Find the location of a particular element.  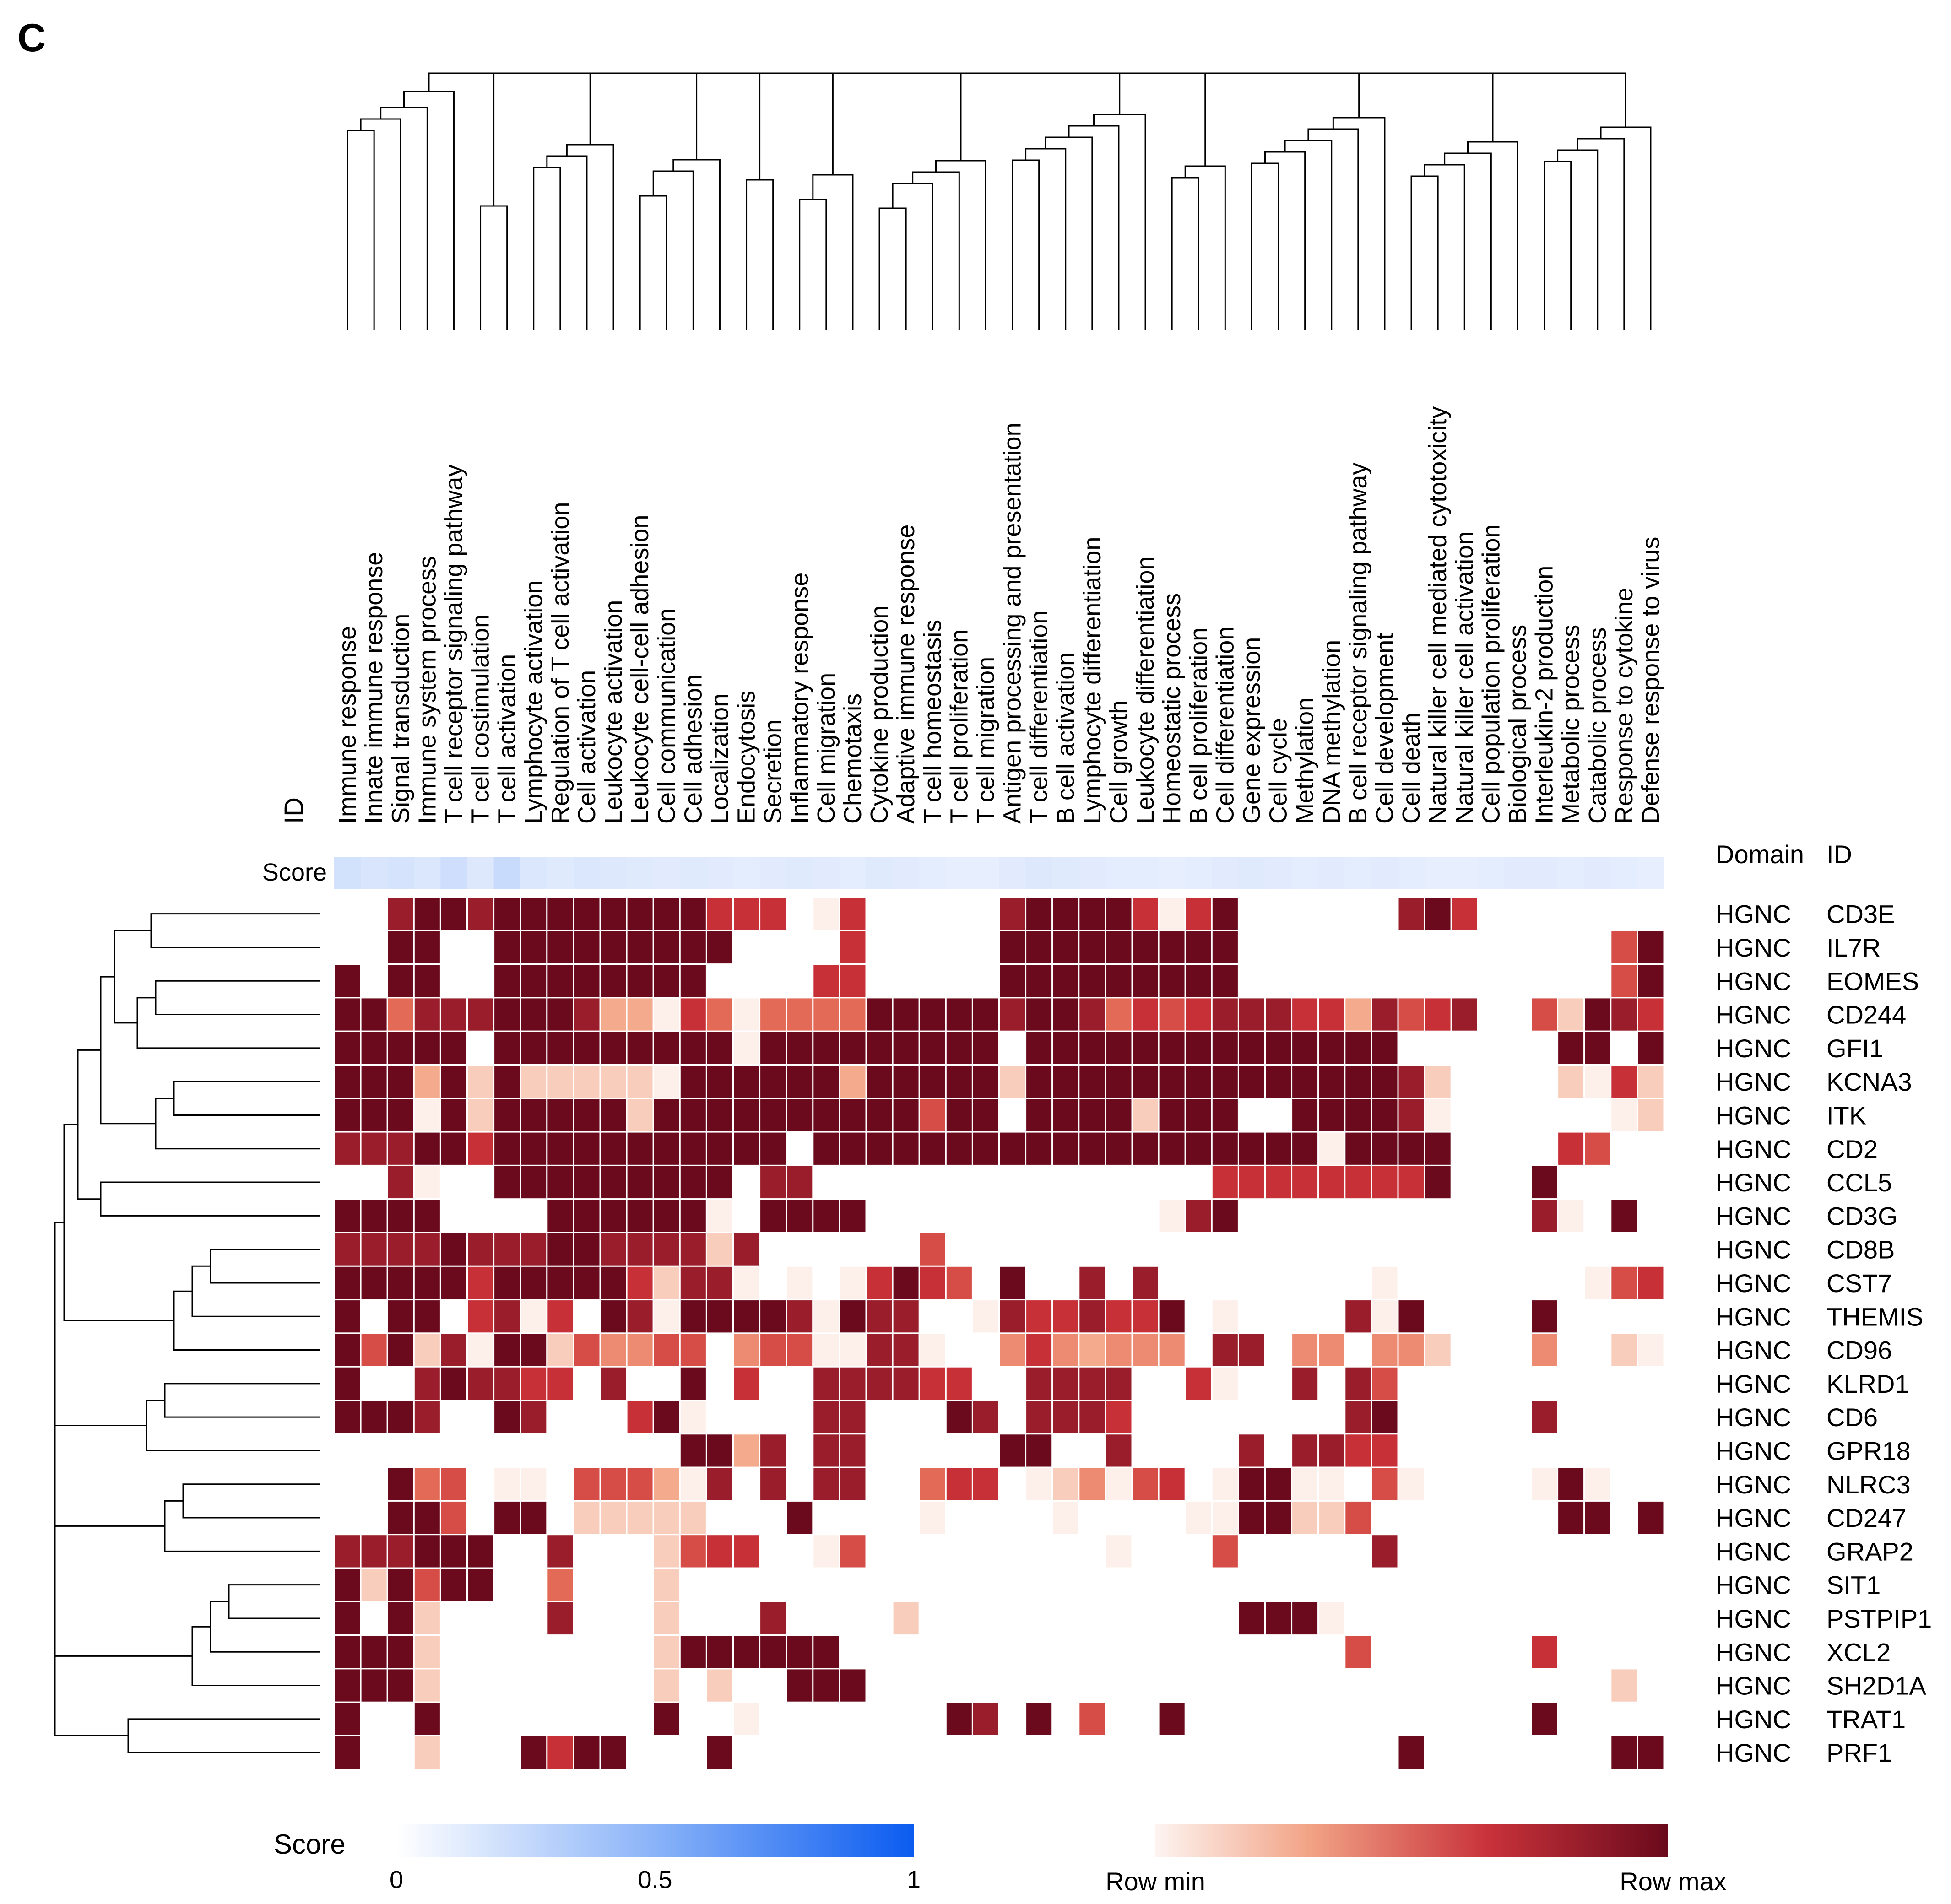

column-label: Lymphocyte activation is located at coordinates (533, 702).